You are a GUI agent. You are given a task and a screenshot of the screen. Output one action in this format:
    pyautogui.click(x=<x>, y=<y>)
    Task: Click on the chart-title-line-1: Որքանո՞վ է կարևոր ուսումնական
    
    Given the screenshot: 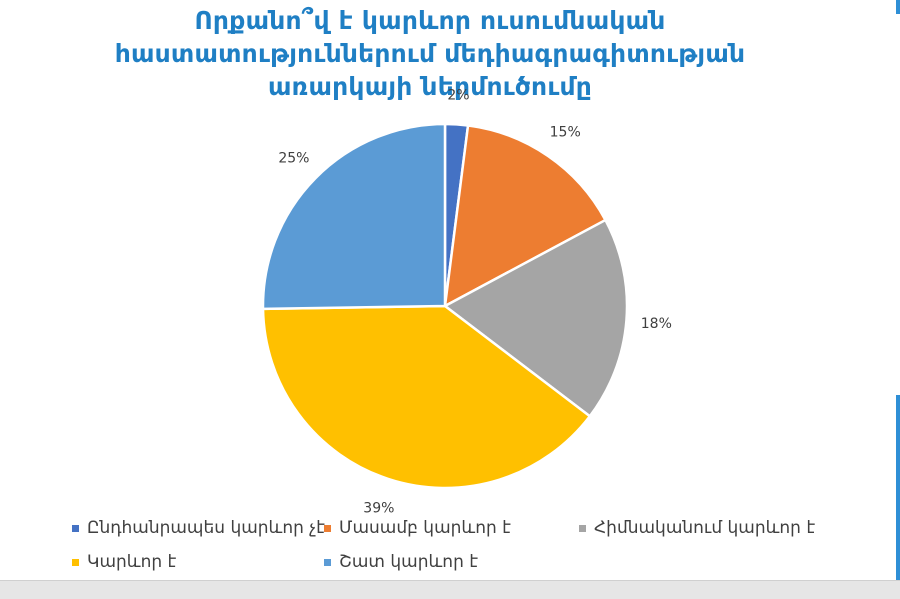 What is the action you would take?
    pyautogui.click(x=430, y=20)
    